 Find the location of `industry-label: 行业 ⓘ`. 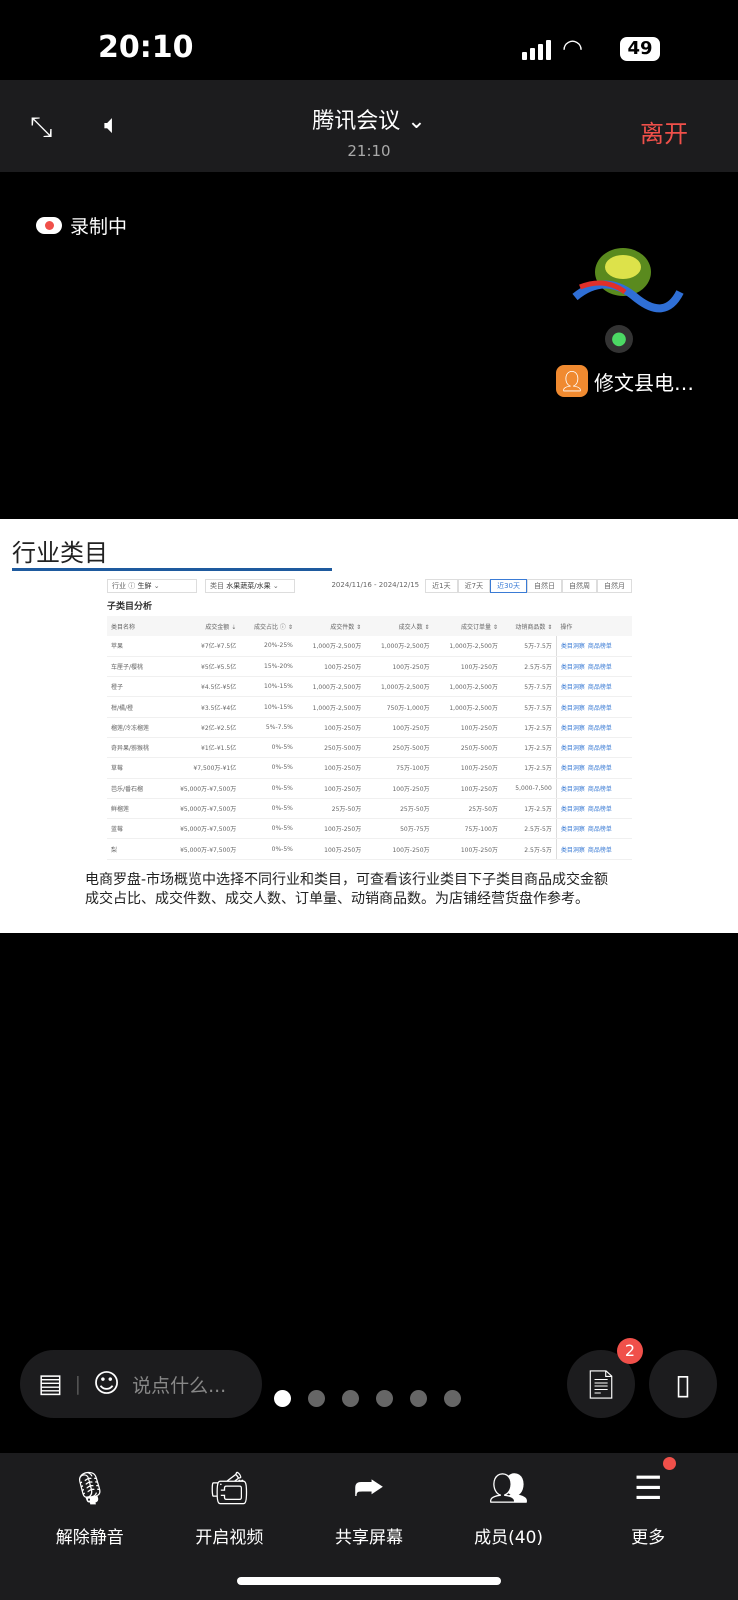

industry-label: 行业 ⓘ is located at coordinates (124, 586).